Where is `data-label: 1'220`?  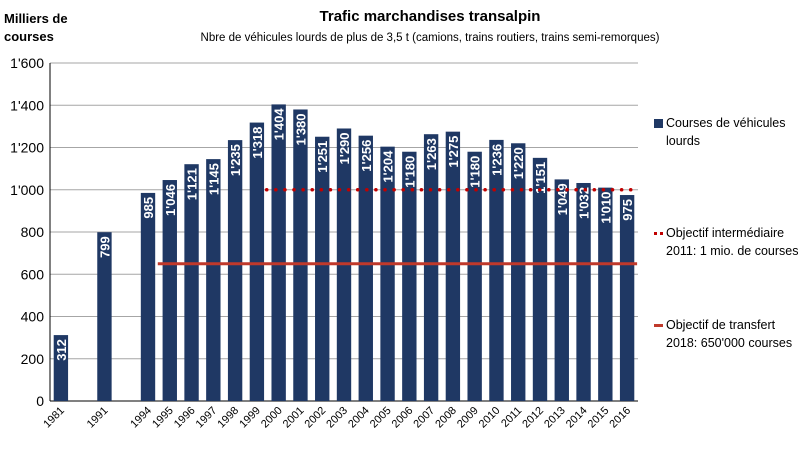
data-label: 1'220 is located at coordinates (518, 163).